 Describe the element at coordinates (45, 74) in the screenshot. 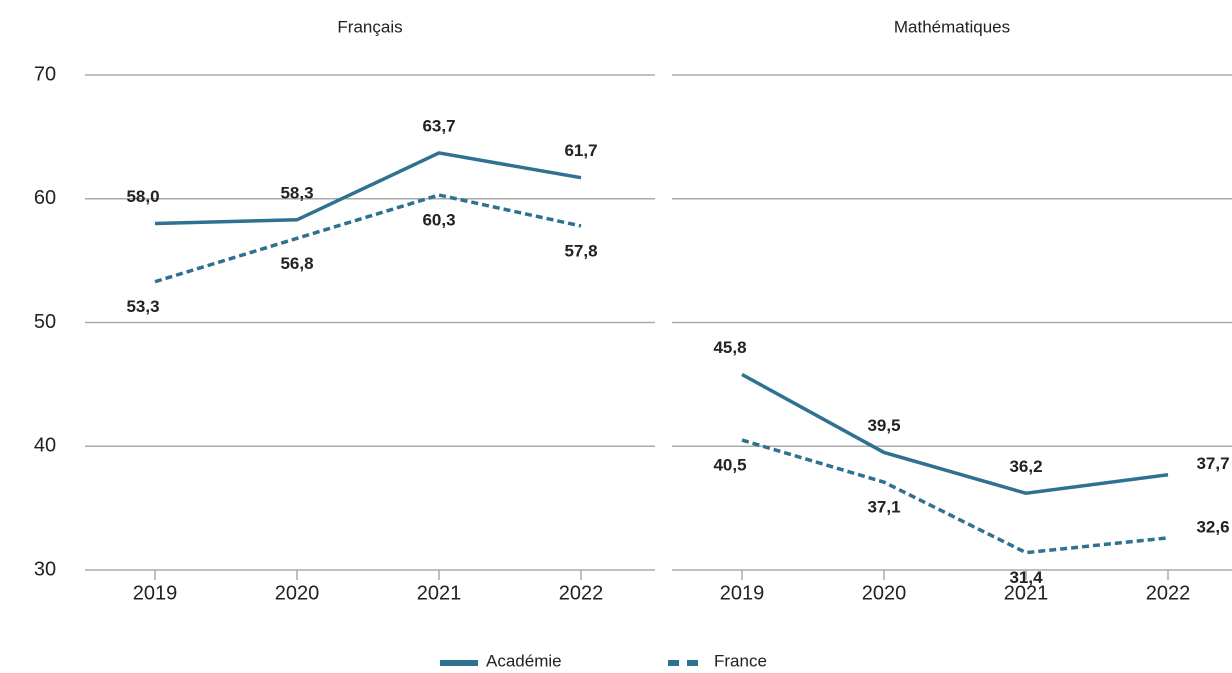

I see `y-tick-label: 70` at that location.